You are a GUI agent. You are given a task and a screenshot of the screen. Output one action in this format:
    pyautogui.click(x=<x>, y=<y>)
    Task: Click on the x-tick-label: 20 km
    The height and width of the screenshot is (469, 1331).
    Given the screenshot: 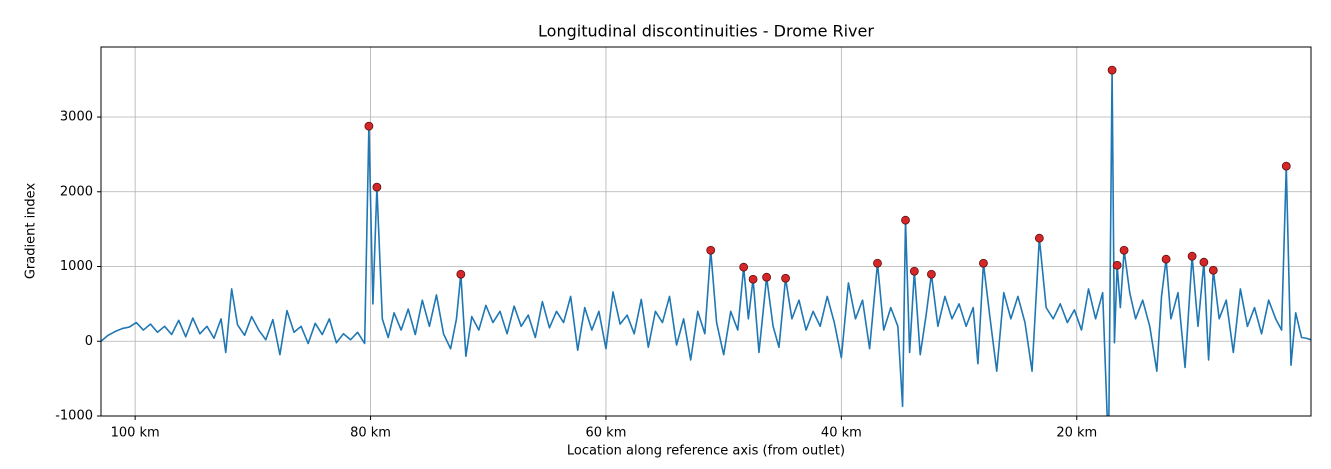 What is the action you would take?
    pyautogui.click(x=1076, y=433)
    